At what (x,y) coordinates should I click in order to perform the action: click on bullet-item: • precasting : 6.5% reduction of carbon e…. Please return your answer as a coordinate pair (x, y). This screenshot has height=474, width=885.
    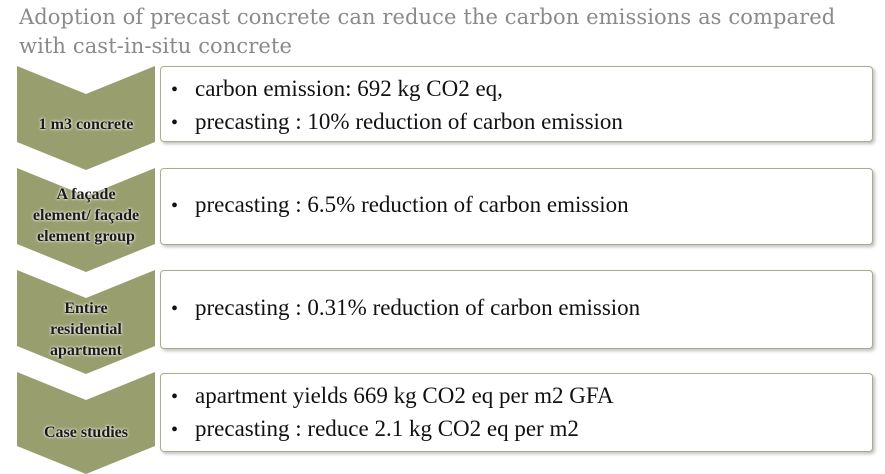
    Looking at the image, I should click on (516, 205).